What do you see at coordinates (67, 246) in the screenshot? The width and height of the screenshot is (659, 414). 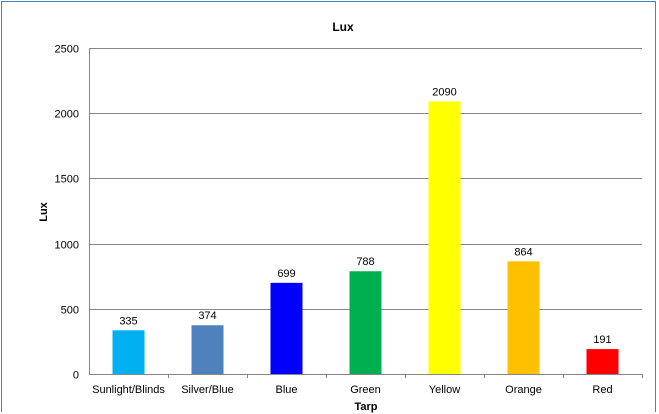 I see `y-tick-label: 1000` at bounding box center [67, 246].